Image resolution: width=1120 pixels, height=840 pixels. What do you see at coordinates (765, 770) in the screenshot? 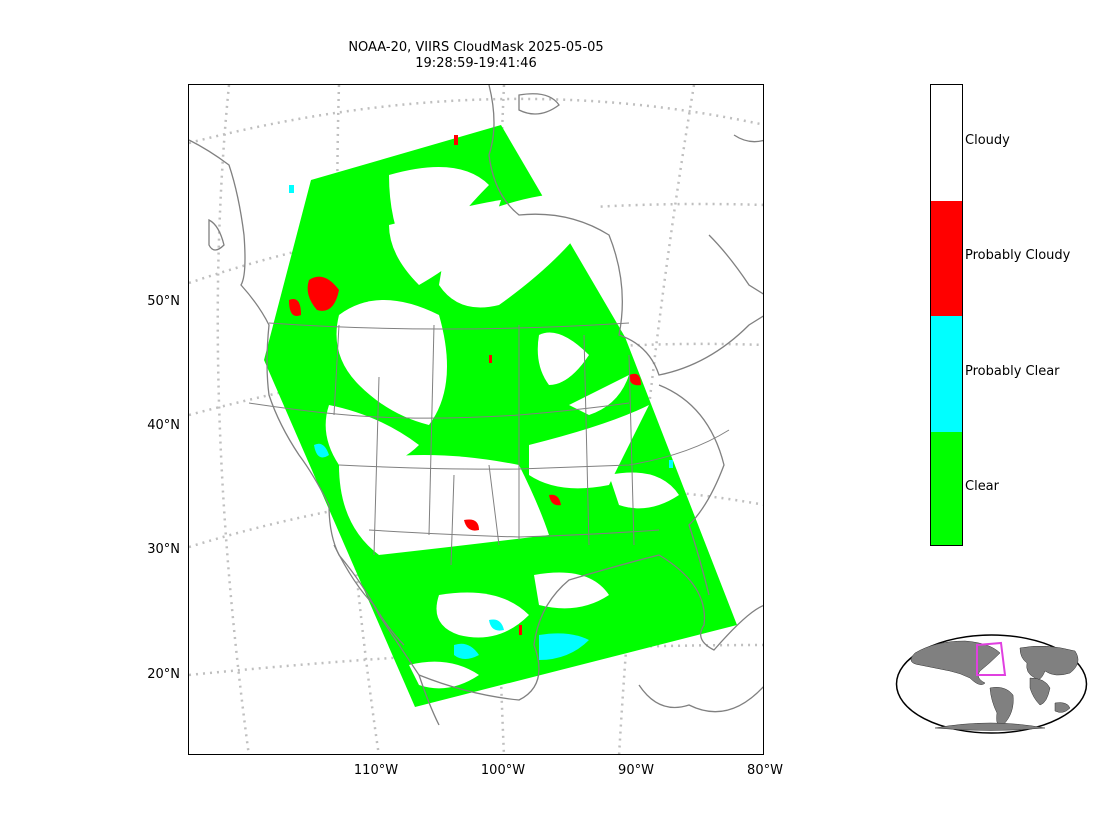
I see `lon-label-80: 80°W` at bounding box center [765, 770].